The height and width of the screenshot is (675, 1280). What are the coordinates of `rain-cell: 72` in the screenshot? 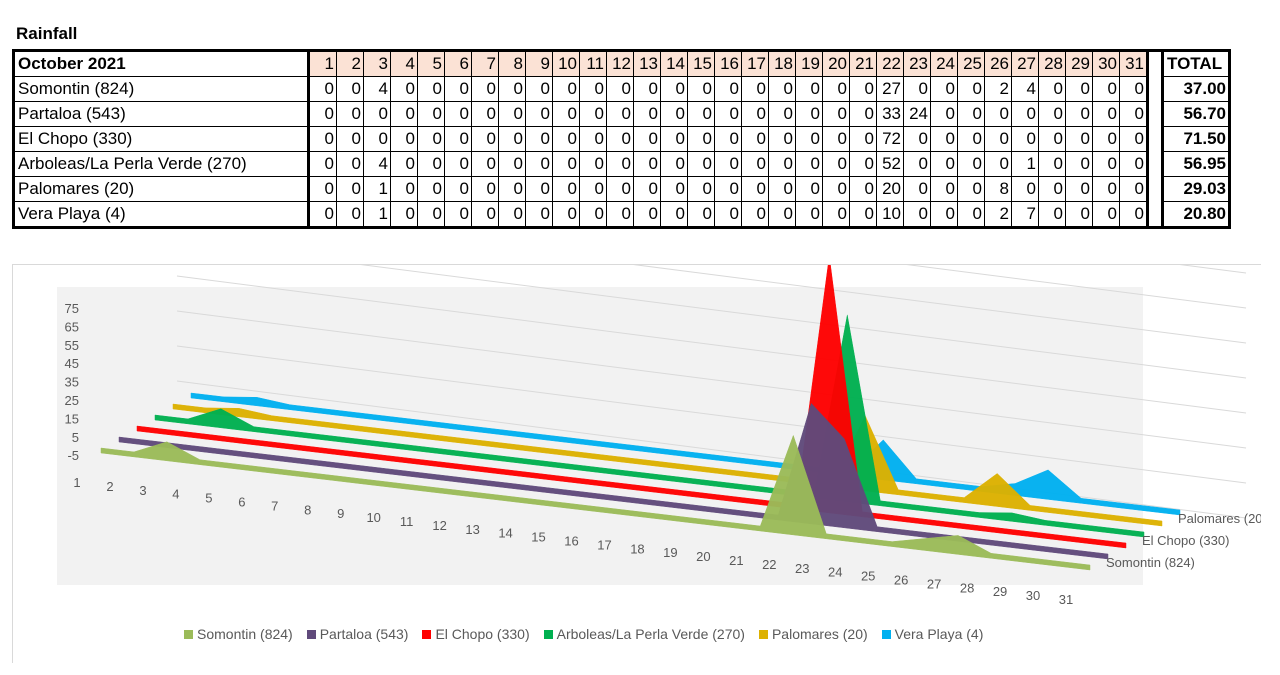 It's located at (890, 139).